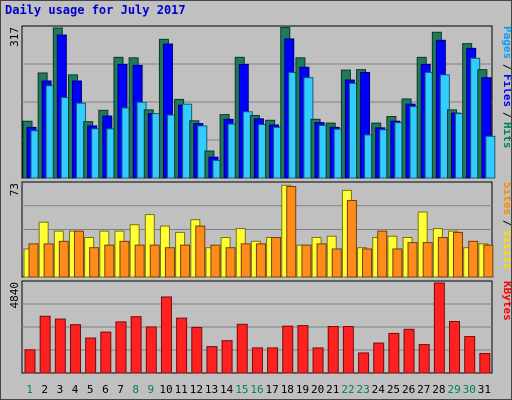 This screenshot has height=400, width=512. Describe the element at coordinates (256, 389) in the screenshot. I see `day-label: 16` at that location.